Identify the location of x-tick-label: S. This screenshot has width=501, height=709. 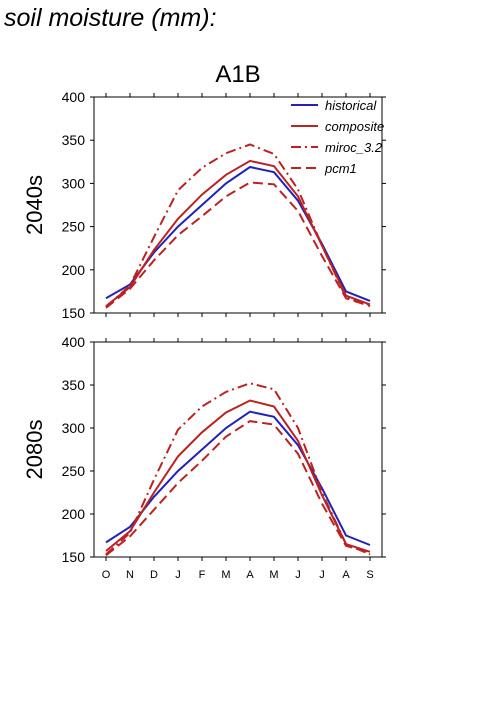
(369, 575).